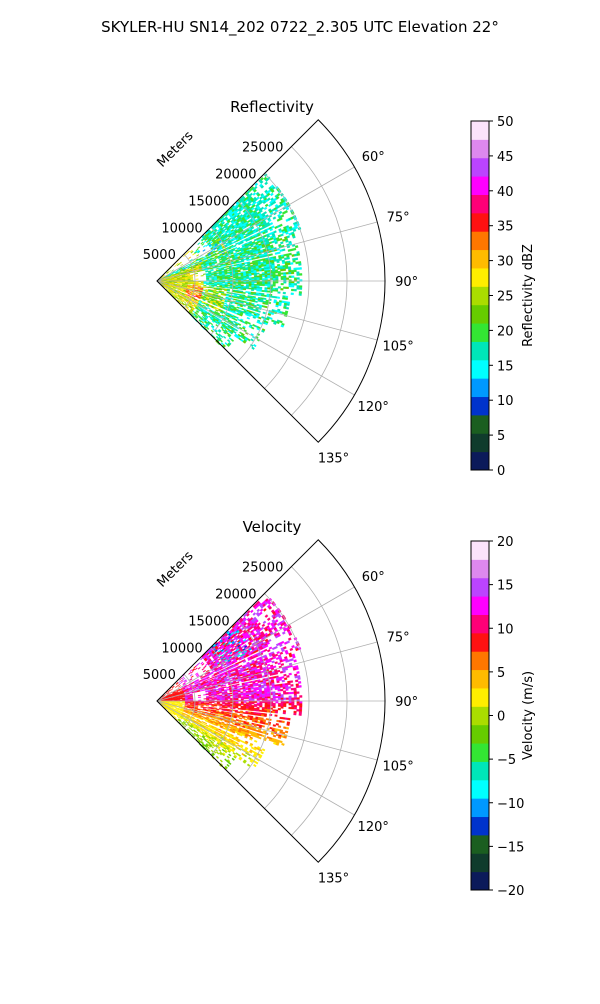 Image resolution: width=600 pixels, height=1004 pixels. Describe the element at coordinates (230, 684) in the screenshot. I see `radar-data` at that location.